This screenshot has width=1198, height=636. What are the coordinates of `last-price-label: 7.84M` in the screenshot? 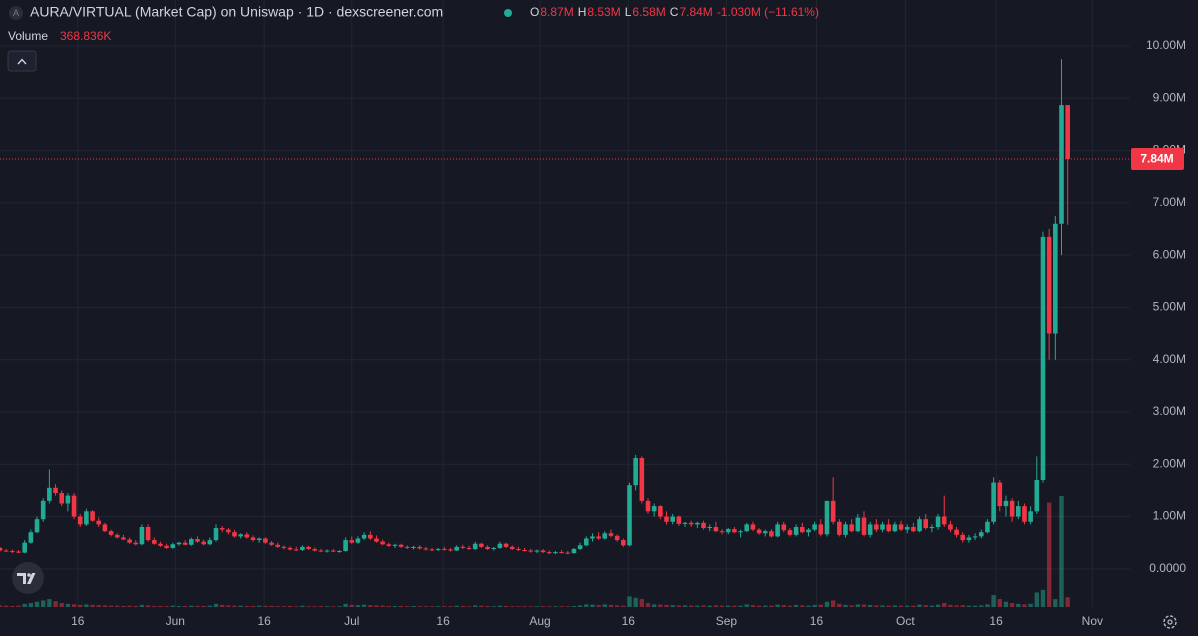 It's located at (1156, 159).